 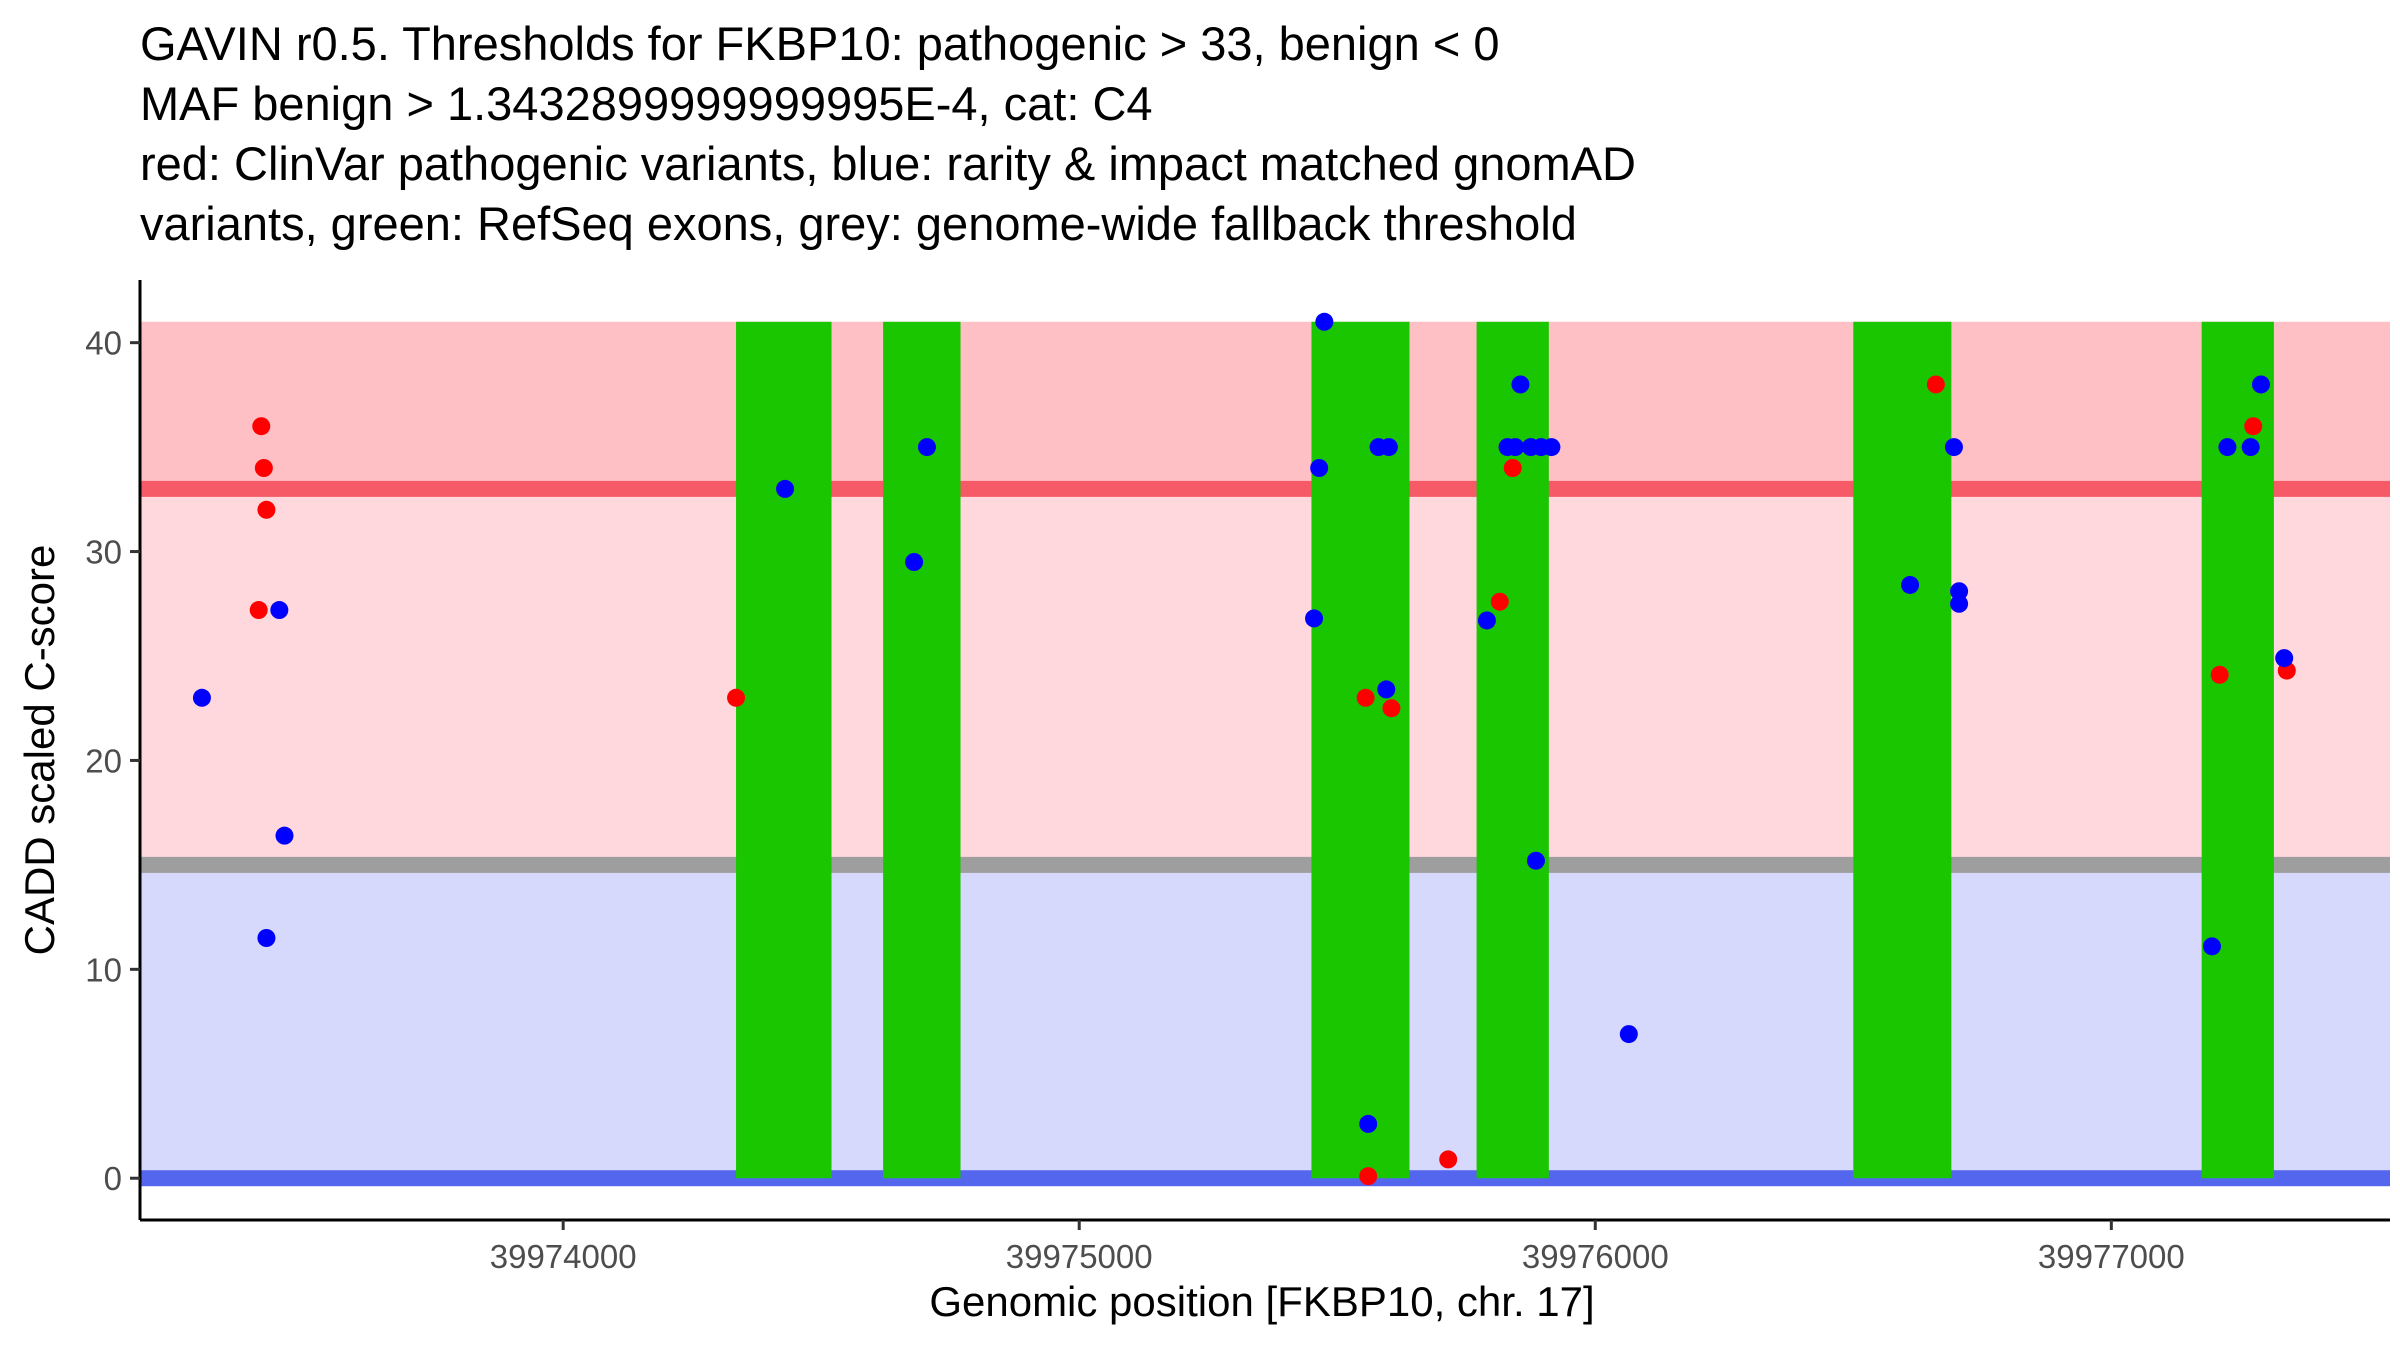 What do you see at coordinates (39, 750) in the screenshot?
I see `y-axis-label: CADD scaled C-score` at bounding box center [39, 750].